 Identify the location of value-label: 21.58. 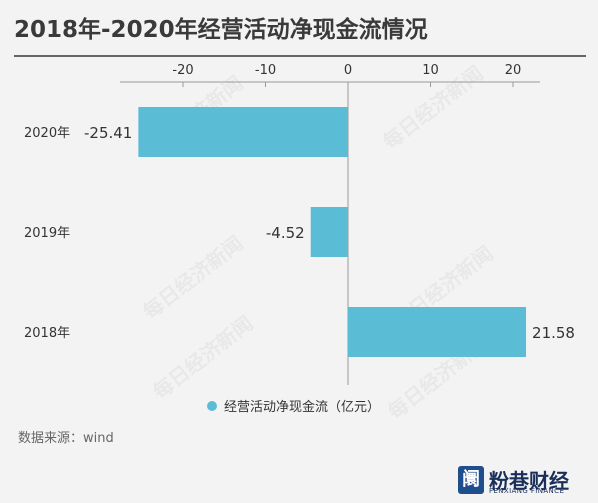
(553, 333).